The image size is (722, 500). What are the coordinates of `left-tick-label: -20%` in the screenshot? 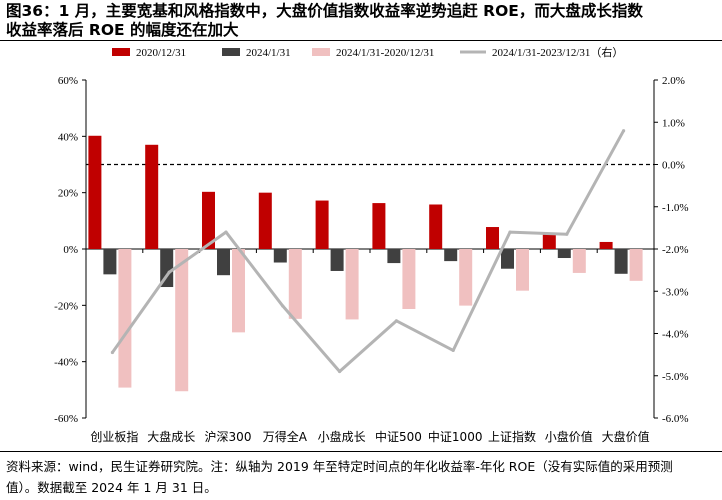 It's located at (66, 306).